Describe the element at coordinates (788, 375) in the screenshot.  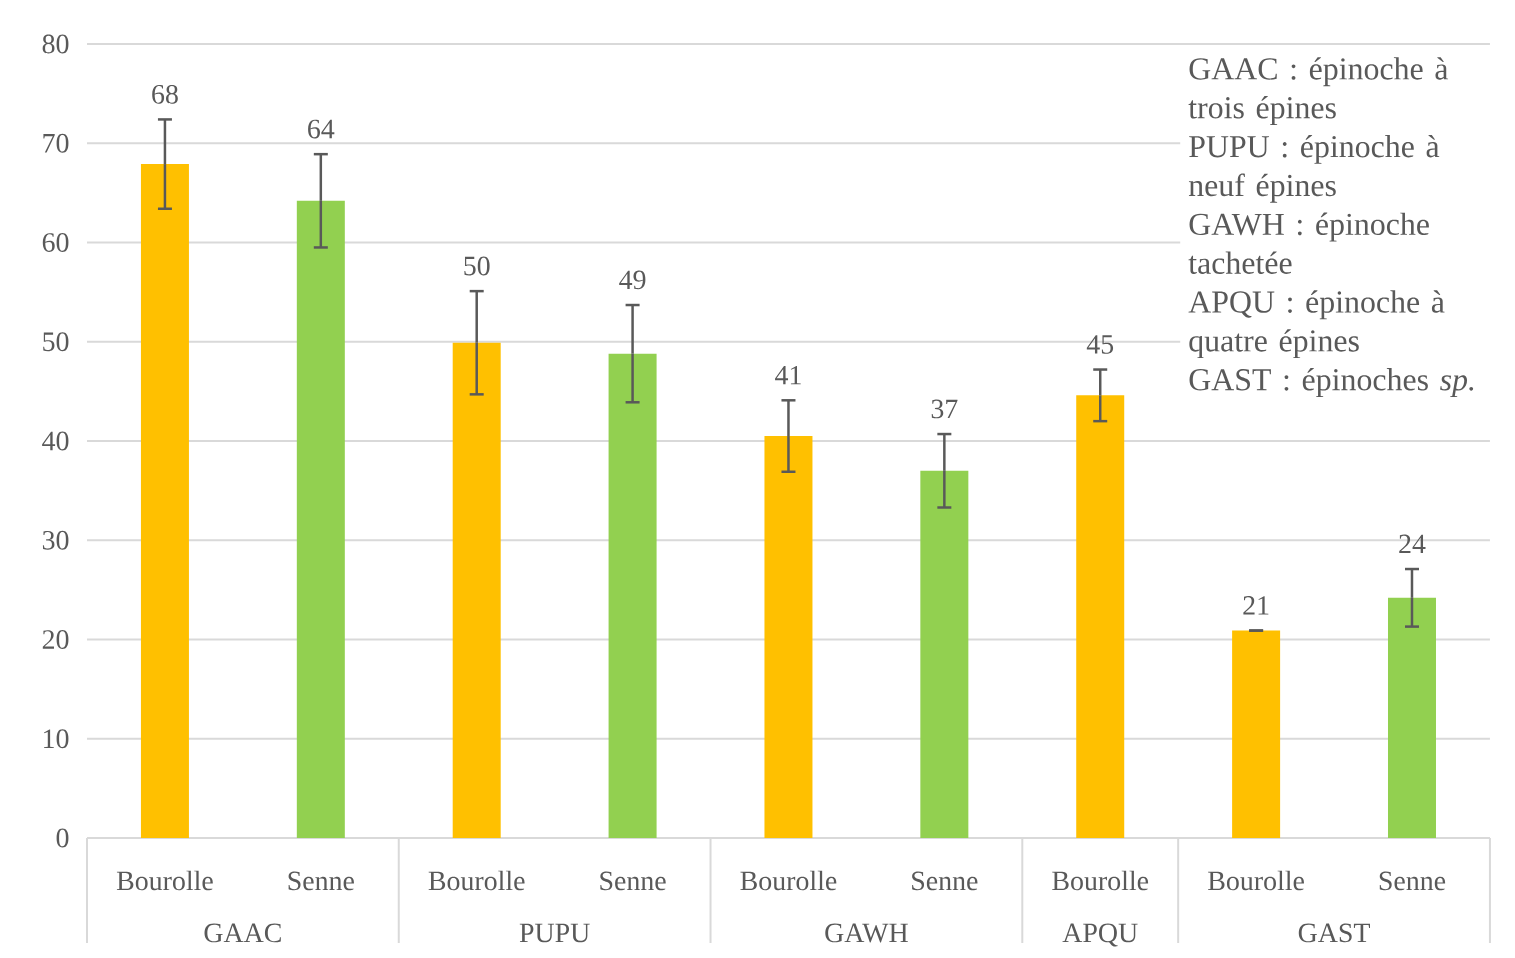
I see `data-label: 41` at that location.